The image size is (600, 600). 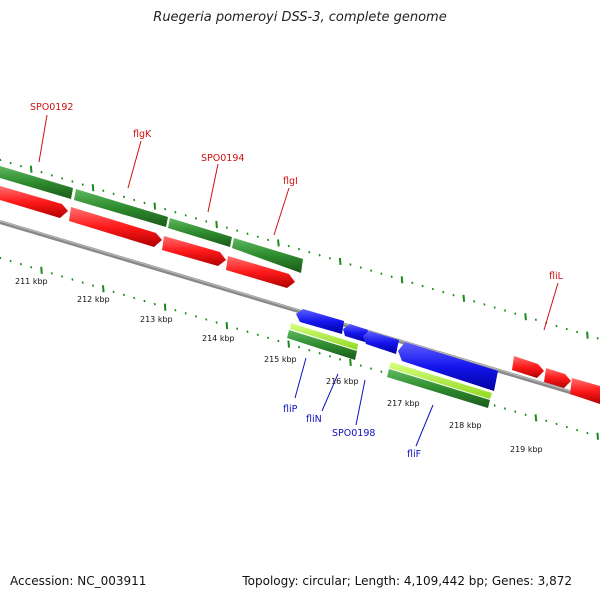 What do you see at coordinates (36, 182) in the screenshot?
I see `gene-spo0192` at bounding box center [36, 182].